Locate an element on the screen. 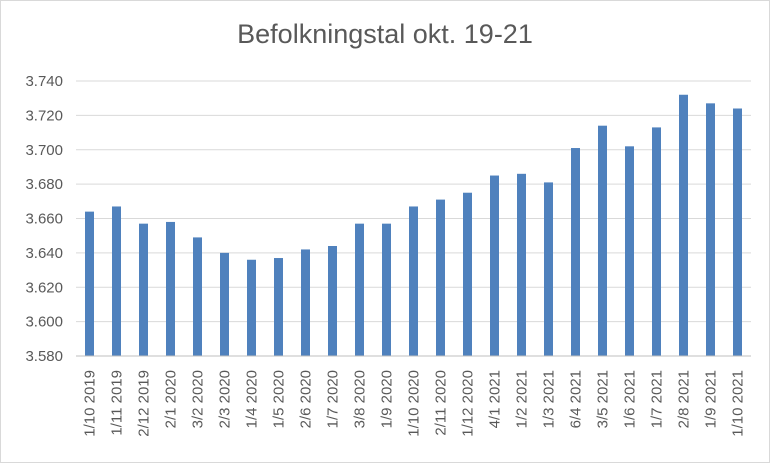  y-tick-label: 3.680 is located at coordinates (44, 184).